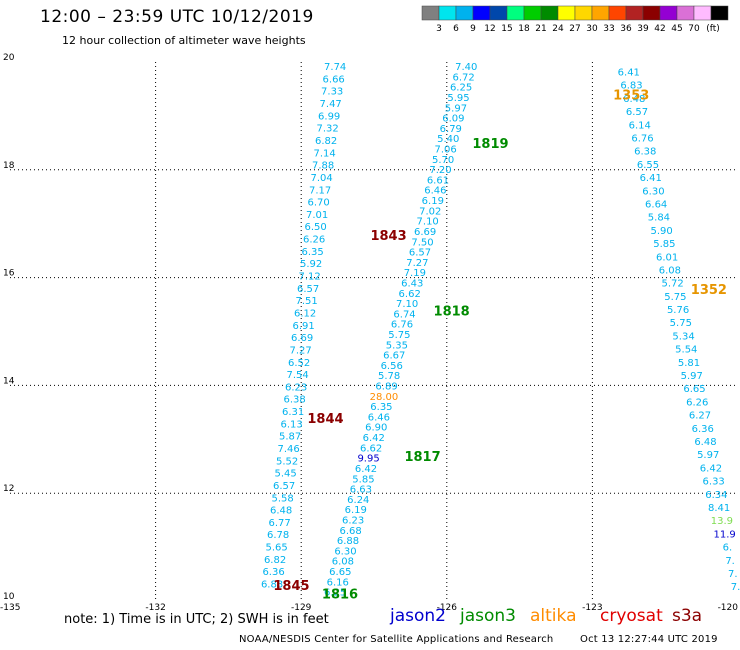  Describe the element at coordinates (716, 495) in the screenshot. I see `wave-height-value: 6.34` at that location.